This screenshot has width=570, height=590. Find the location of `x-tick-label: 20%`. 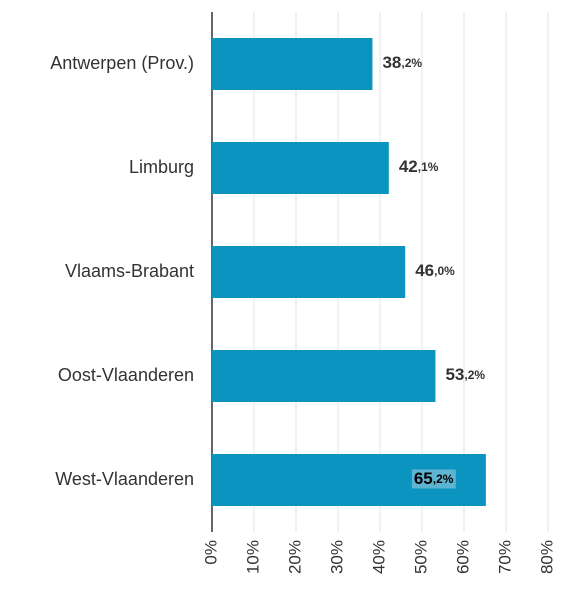

x-tick-label: 20% is located at coordinates (294, 557).